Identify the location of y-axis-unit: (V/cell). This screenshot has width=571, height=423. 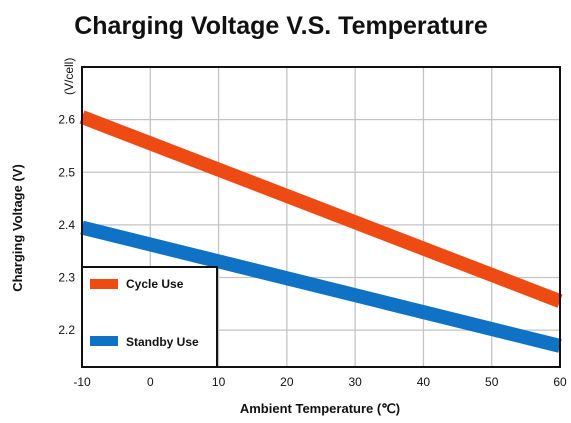
(69, 76).